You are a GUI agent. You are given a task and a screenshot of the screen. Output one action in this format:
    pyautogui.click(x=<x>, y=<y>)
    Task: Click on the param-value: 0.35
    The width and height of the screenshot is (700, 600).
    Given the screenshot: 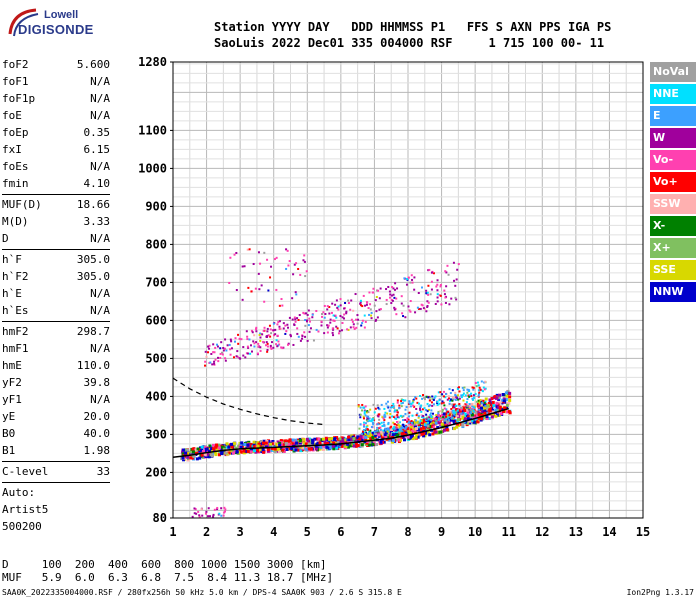 What is the action you would take?
    pyautogui.click(x=97, y=132)
    